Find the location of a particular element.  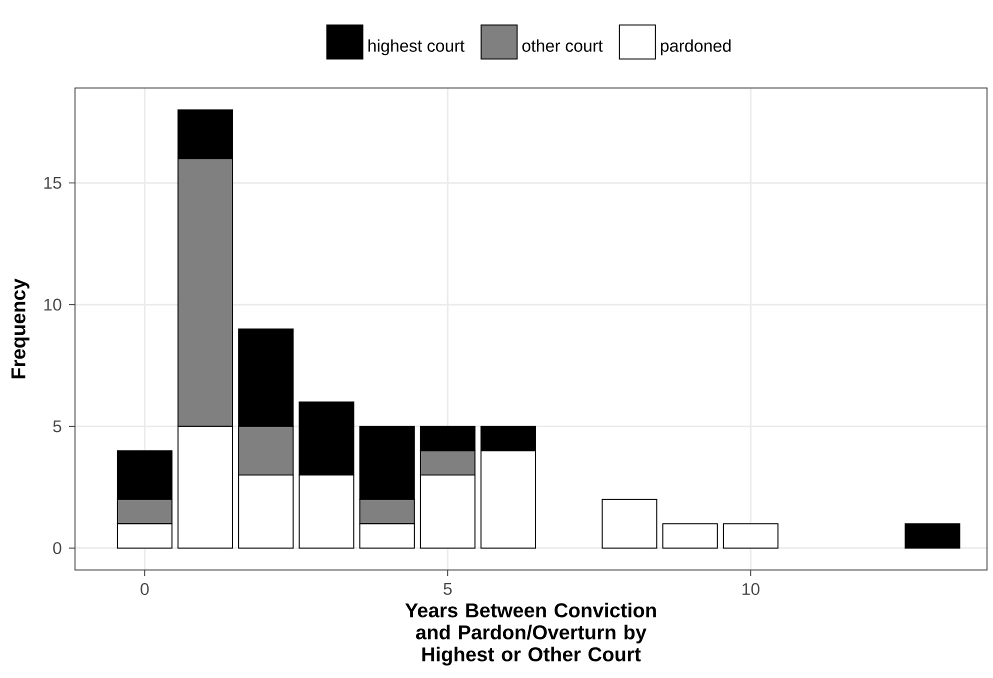

y-axis-title: Frequency is located at coordinates (20, 328).